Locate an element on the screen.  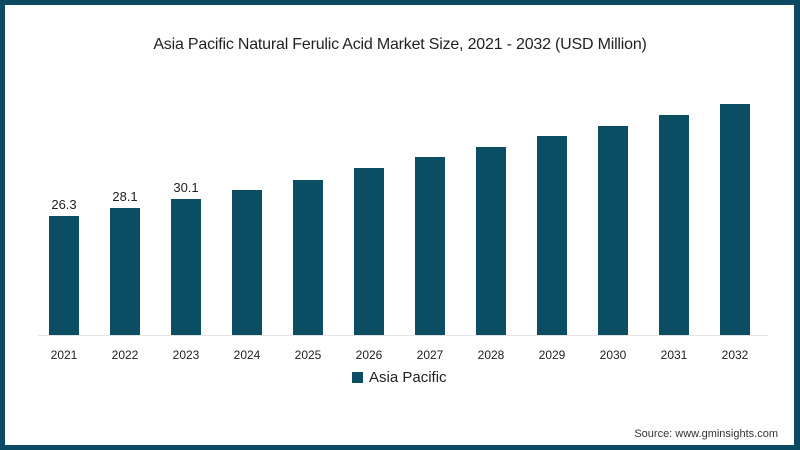
data-label: 28.1 is located at coordinates (125, 197).